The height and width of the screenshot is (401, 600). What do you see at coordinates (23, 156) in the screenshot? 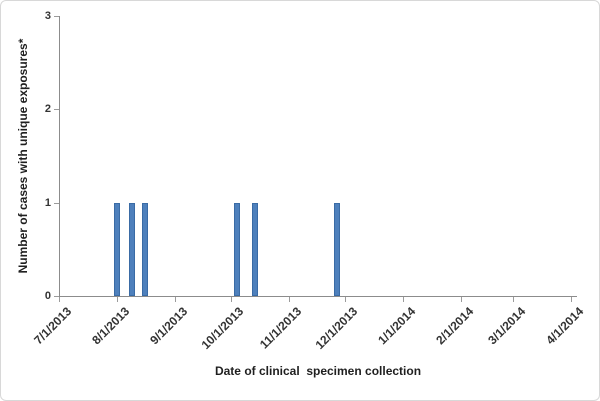
I see `y-axis-title: Number of cases with unique exposures*` at bounding box center [23, 156].